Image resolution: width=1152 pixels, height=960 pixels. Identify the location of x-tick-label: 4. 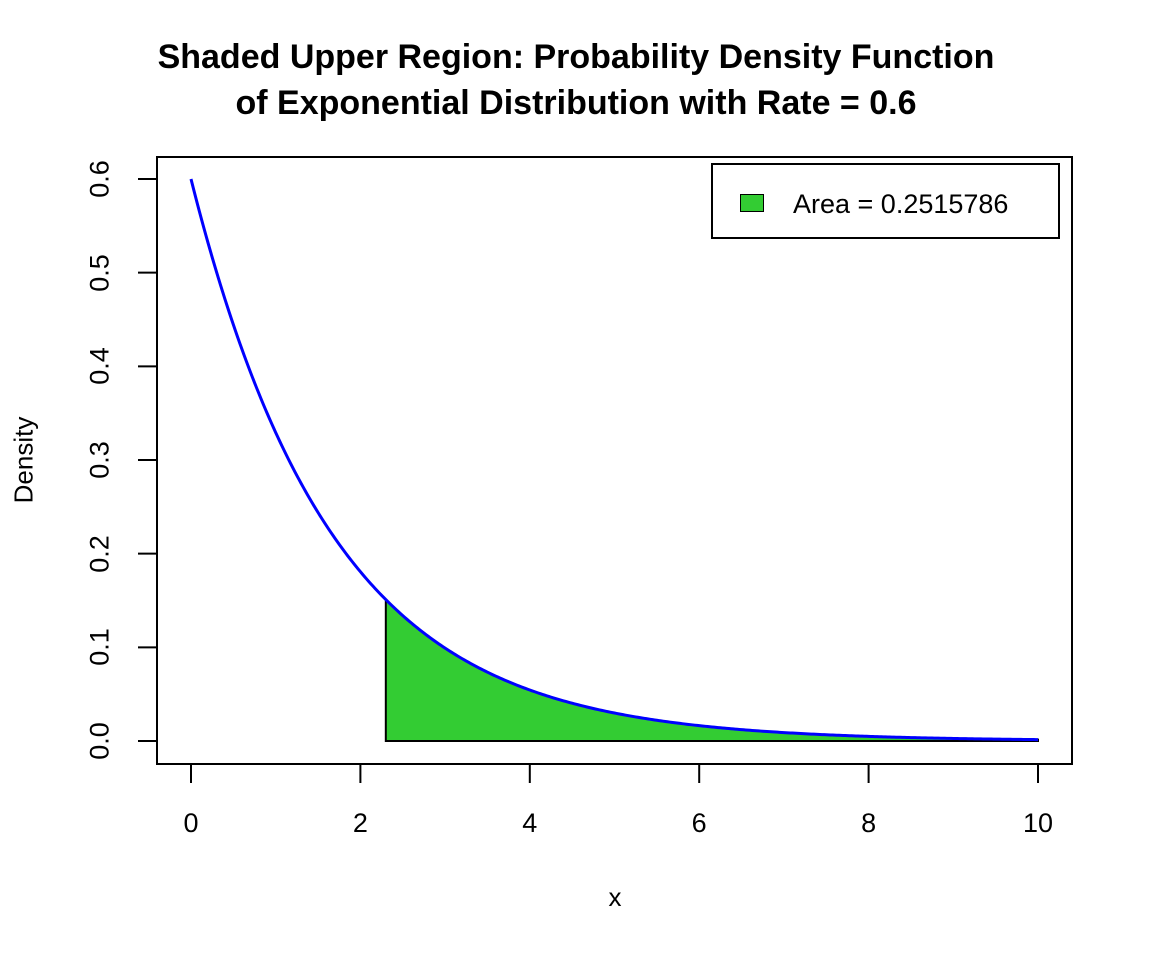
(530, 823).